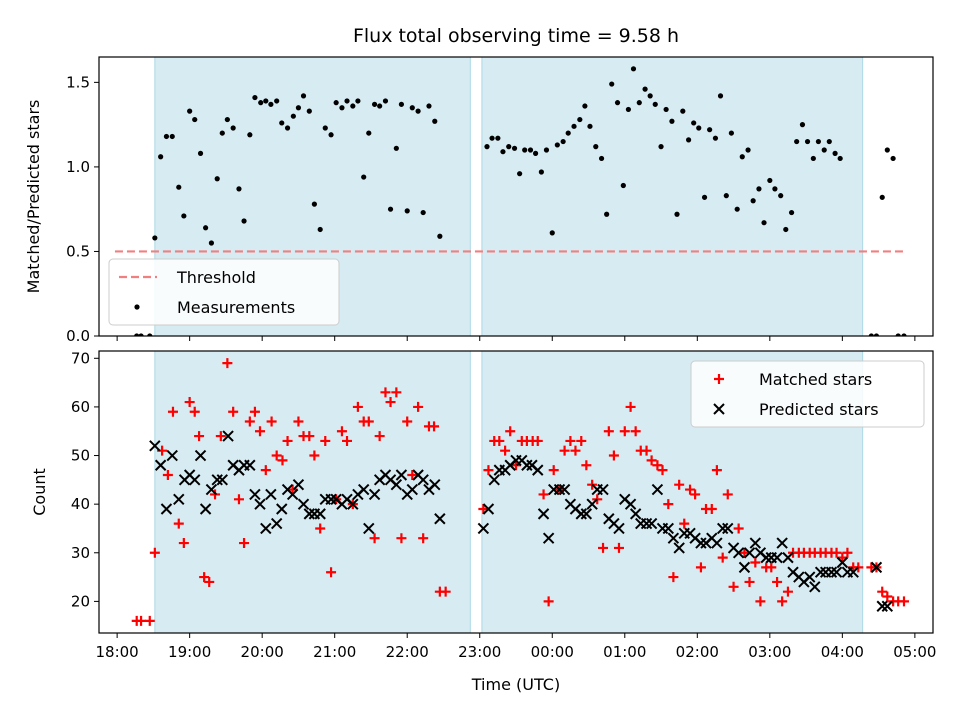 The image size is (960, 720). I want to click on y-tick-label: 1.0, so click(78, 167).